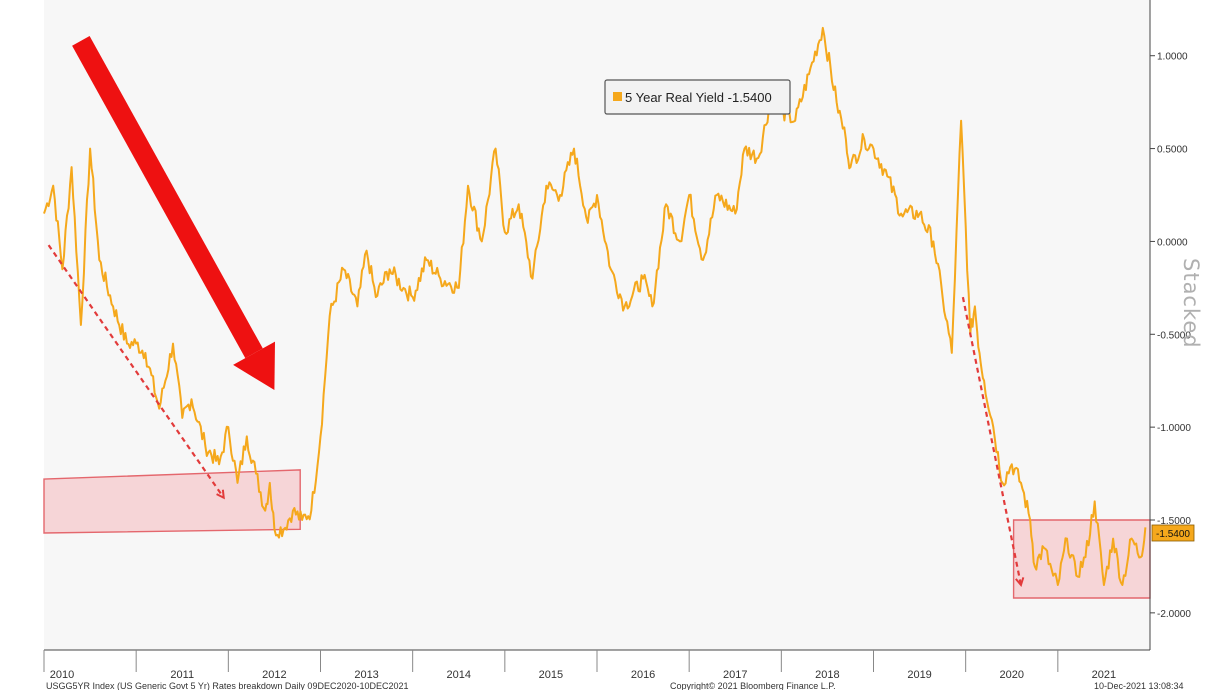 Image resolution: width=1226 pixels, height=695 pixels. What do you see at coordinates (167, 197) in the screenshot?
I see `red-arrow-shaft` at bounding box center [167, 197].